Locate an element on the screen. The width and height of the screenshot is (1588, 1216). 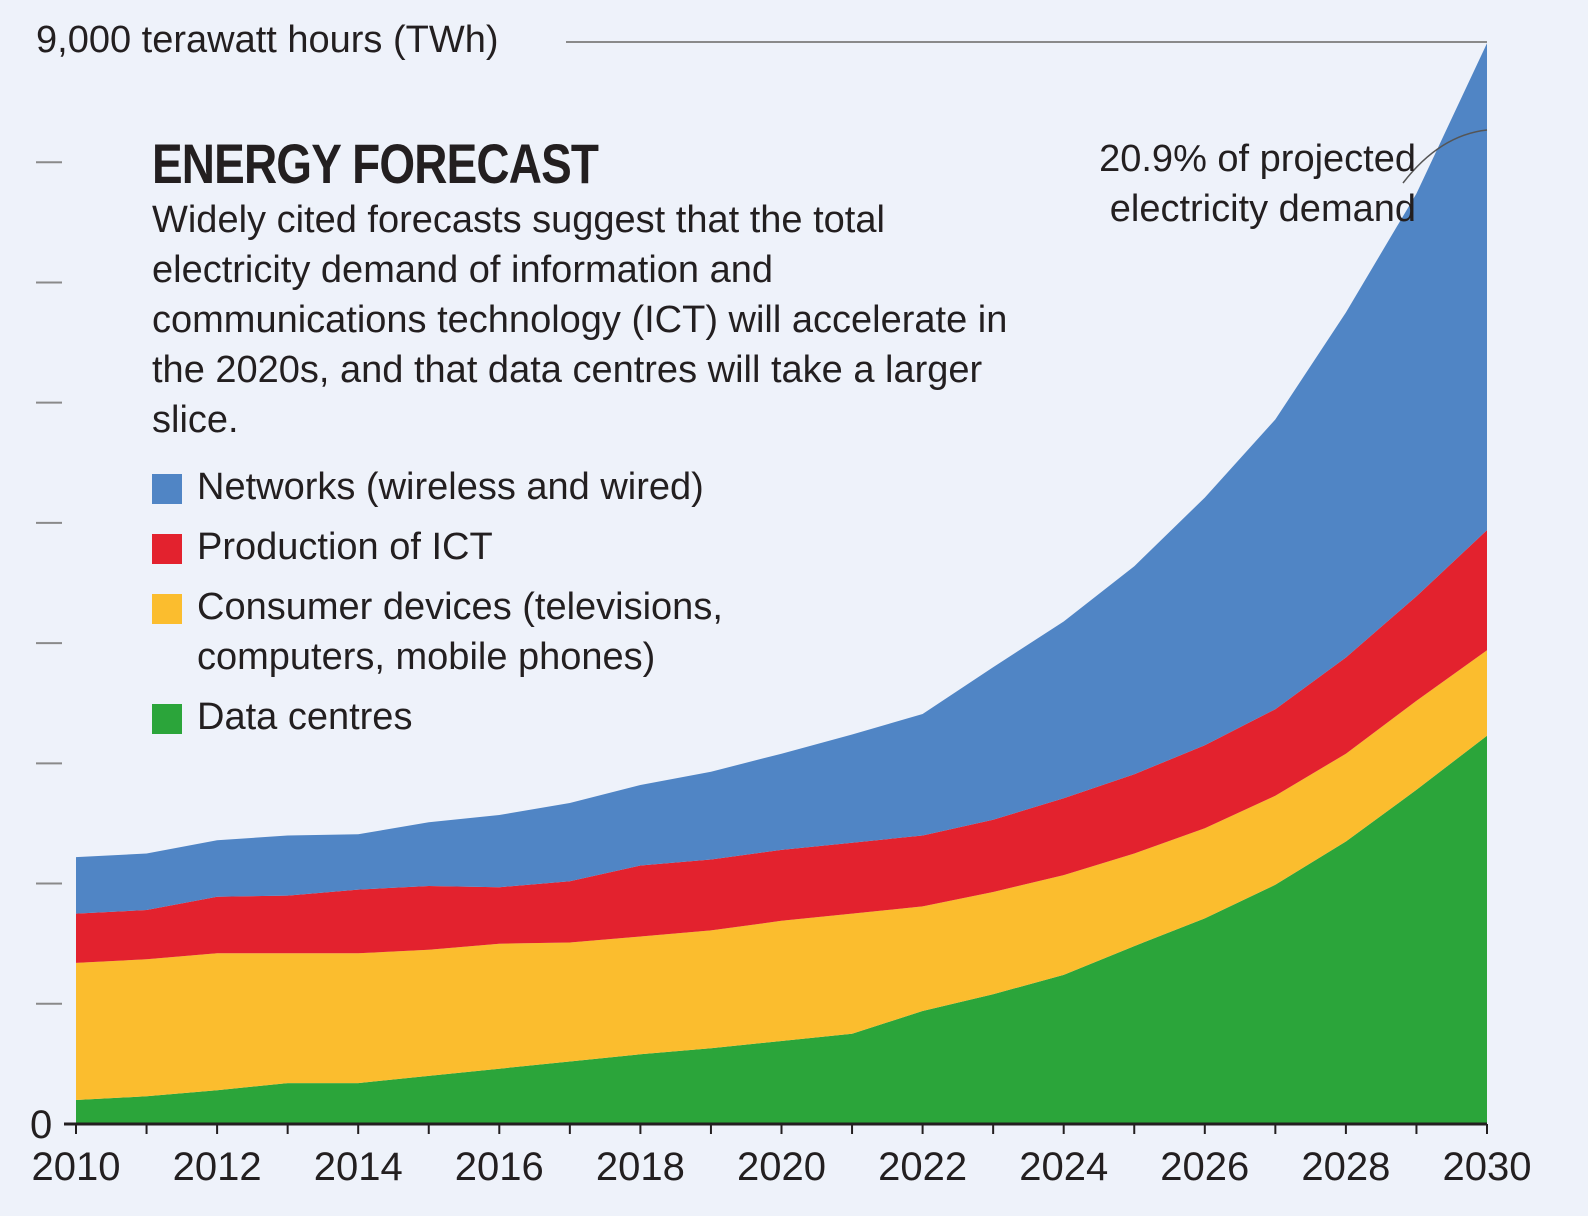
legend-swatch-networks is located at coordinates (167, 489).